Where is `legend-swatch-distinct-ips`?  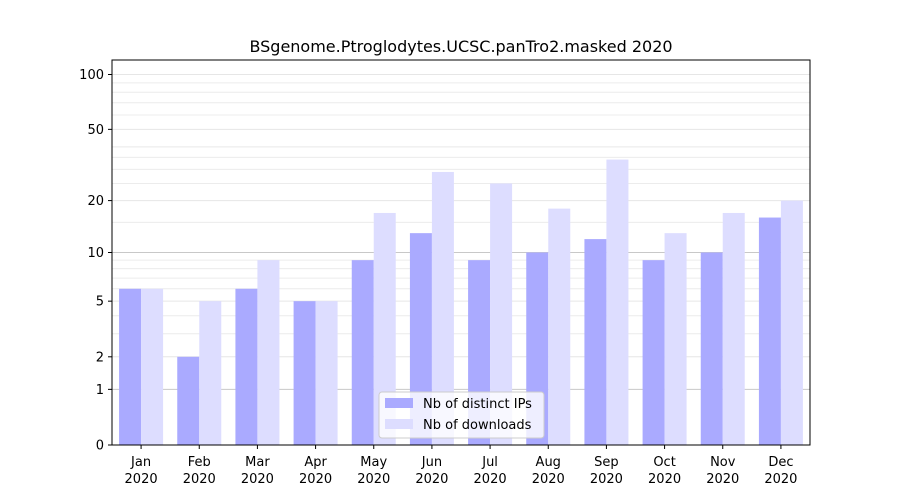
legend-swatch-distinct-ips is located at coordinates (399, 403).